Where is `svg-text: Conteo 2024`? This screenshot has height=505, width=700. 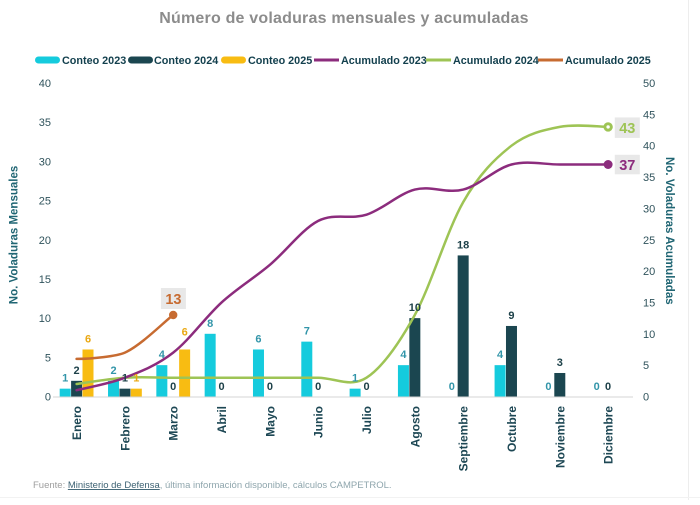
svg-text: Conteo 2024 is located at coordinates (186, 61).